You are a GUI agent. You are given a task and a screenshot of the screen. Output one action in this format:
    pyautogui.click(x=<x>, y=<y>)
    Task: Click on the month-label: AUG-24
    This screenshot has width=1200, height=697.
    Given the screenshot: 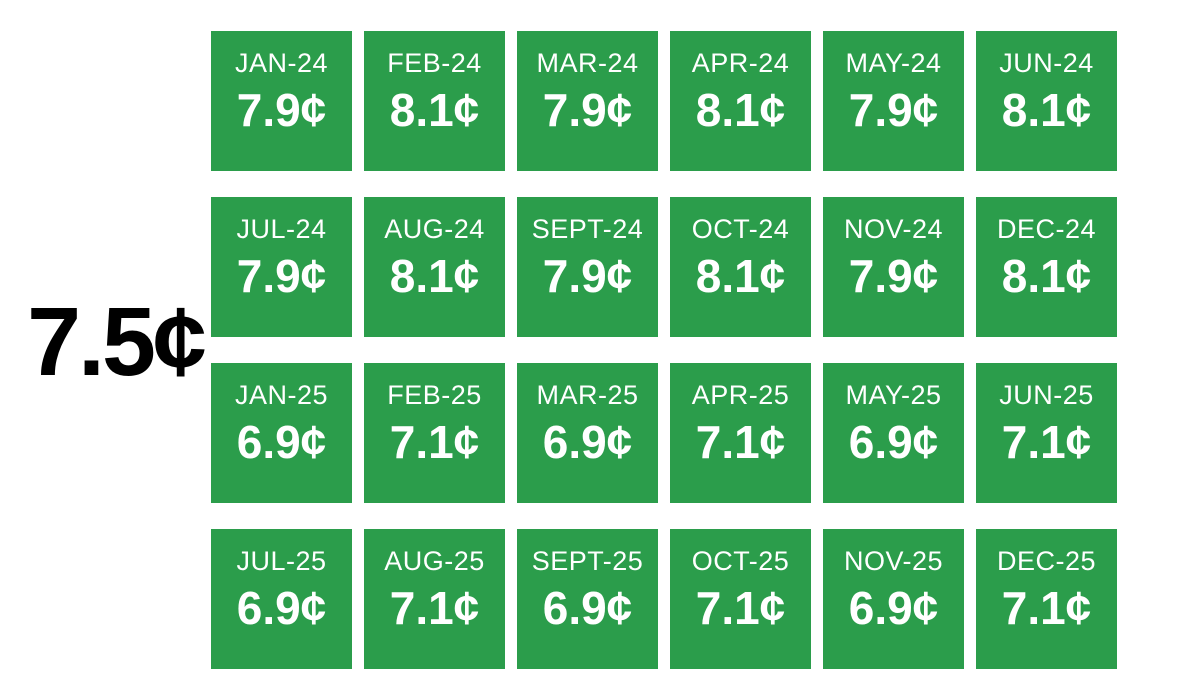 What is the action you would take?
    pyautogui.click(x=434, y=229)
    